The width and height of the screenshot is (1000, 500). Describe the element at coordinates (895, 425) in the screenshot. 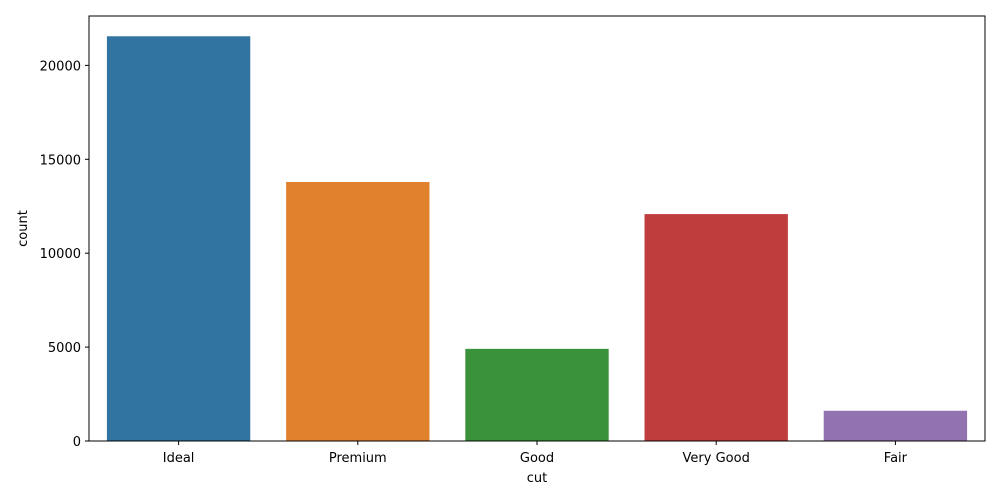

I see `bar-fair` at that location.